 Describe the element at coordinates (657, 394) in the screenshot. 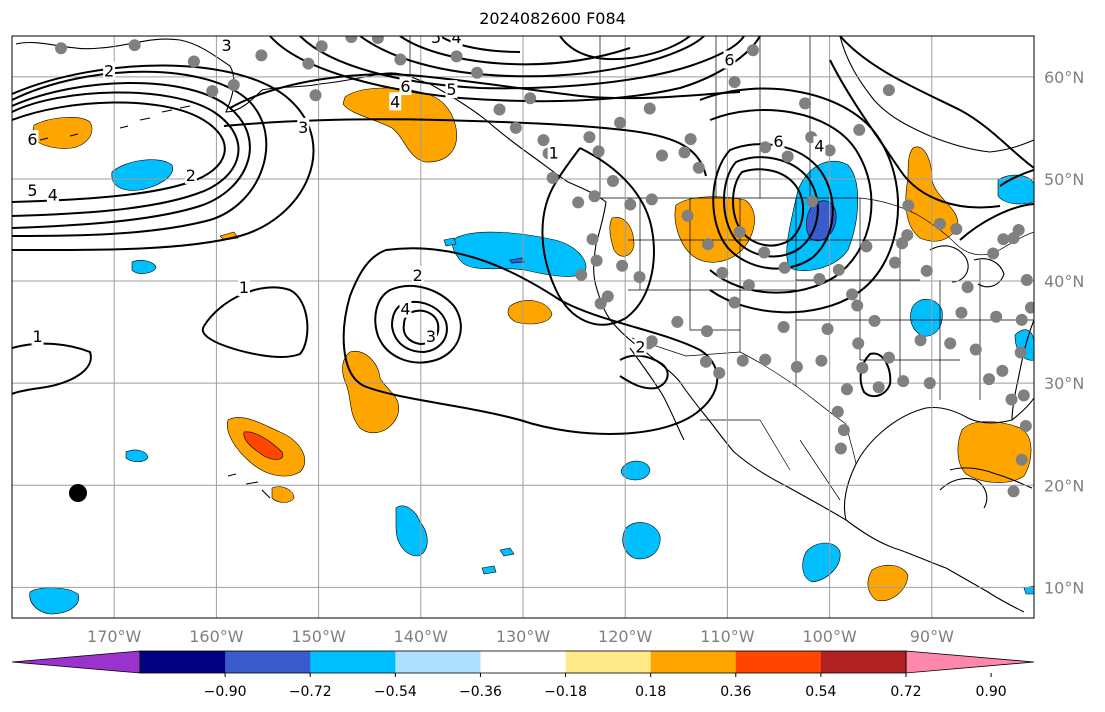

I see `coastline-baja` at that location.